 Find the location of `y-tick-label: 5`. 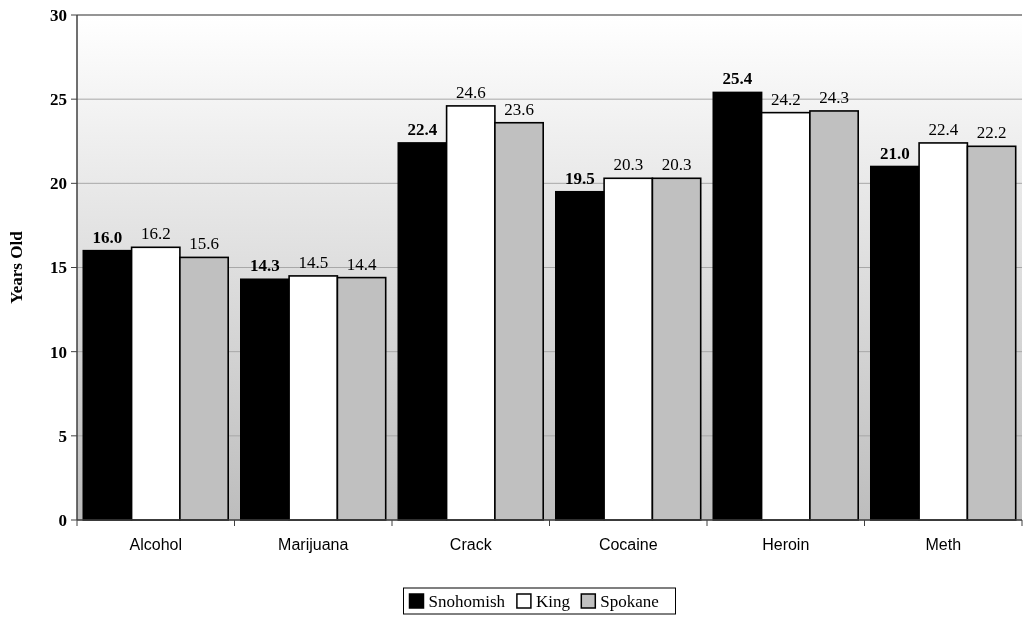

y-tick-label: 5 is located at coordinates (62, 436).